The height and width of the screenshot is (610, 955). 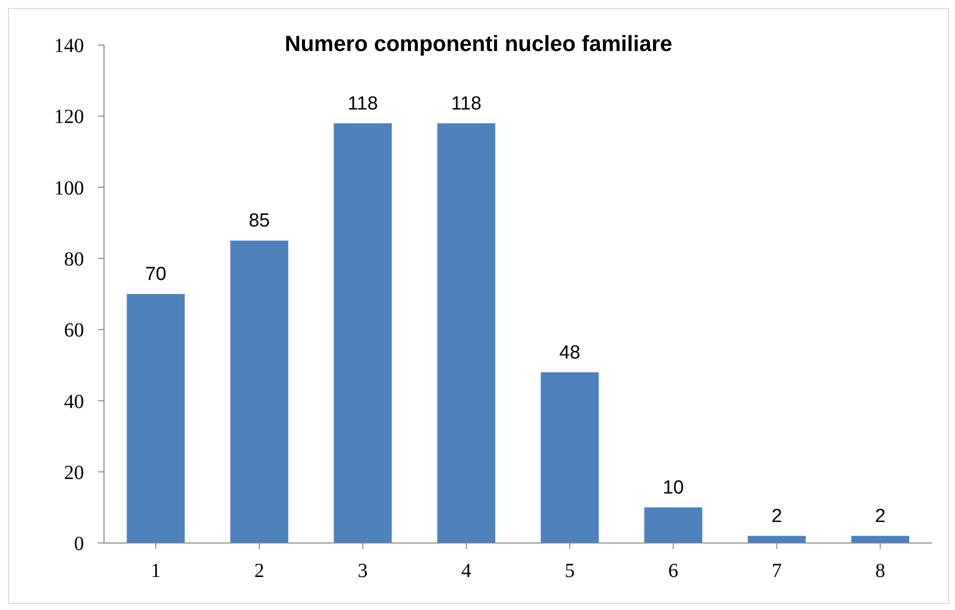 I want to click on x-tick-label: 5, so click(x=569, y=571).